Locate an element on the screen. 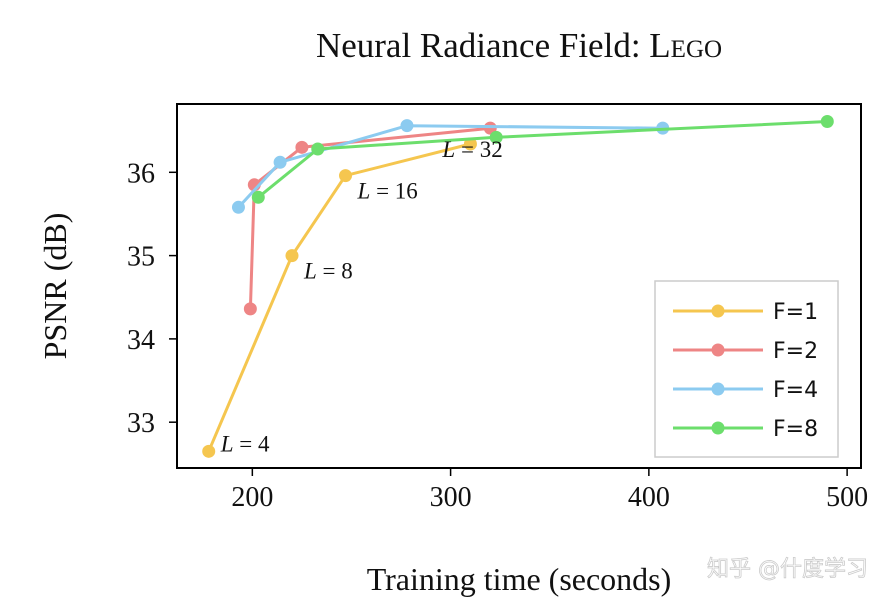 The height and width of the screenshot is (604, 893). chart-title: Neural Radiance Field: Lego is located at coordinates (519, 45).